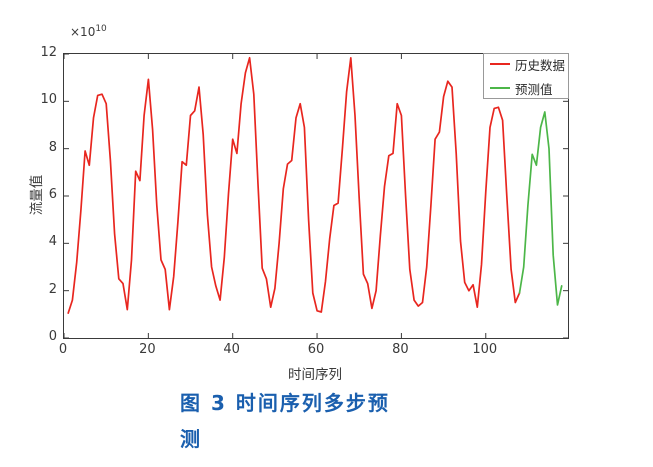 The image size is (653, 467). I want to click on legend-label-forecast: 预测值, so click(534, 89).